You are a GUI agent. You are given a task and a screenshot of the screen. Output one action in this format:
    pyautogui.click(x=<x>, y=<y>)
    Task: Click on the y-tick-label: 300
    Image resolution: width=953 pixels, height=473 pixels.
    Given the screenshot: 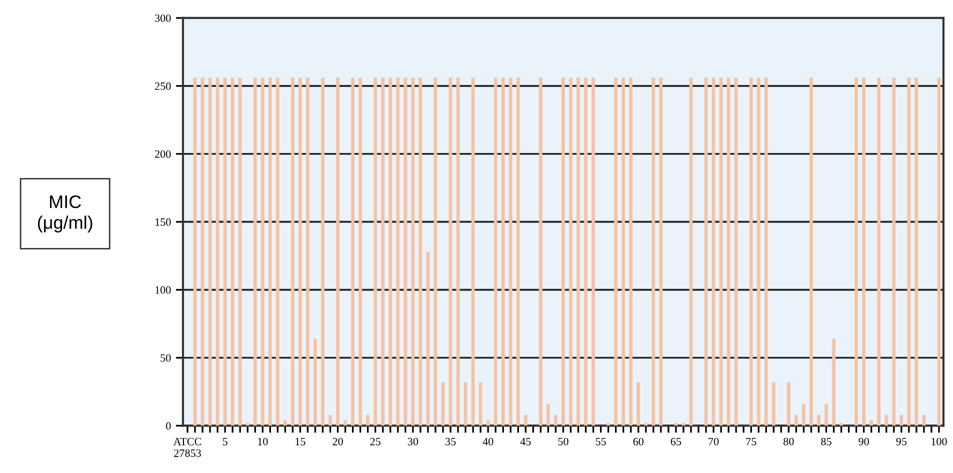 What is the action you would take?
    pyautogui.click(x=163, y=18)
    